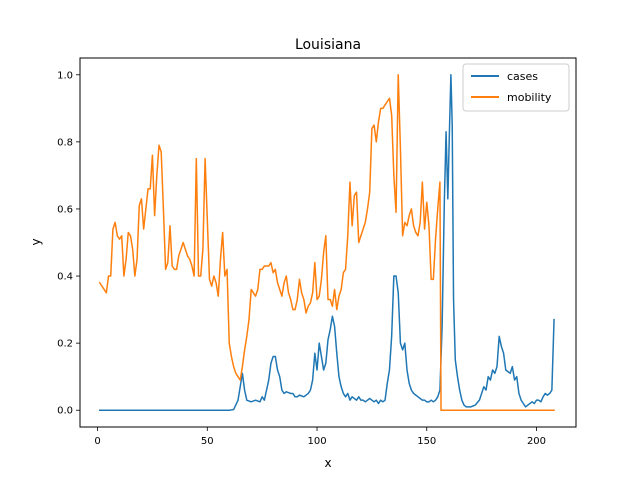 The image size is (640, 480). What do you see at coordinates (516, 87) in the screenshot?
I see `legend: cases mobility` at bounding box center [516, 87].